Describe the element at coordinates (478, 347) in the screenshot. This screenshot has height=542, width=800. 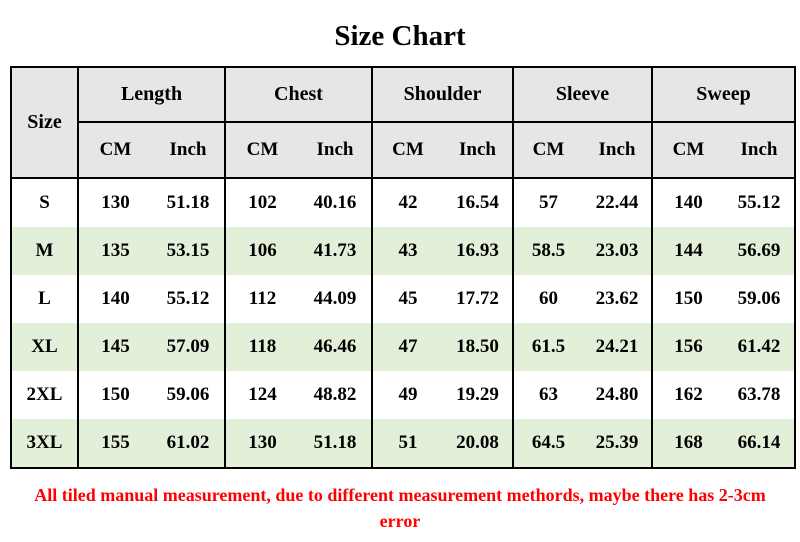
I see `value-cell: 18.50` at that location.